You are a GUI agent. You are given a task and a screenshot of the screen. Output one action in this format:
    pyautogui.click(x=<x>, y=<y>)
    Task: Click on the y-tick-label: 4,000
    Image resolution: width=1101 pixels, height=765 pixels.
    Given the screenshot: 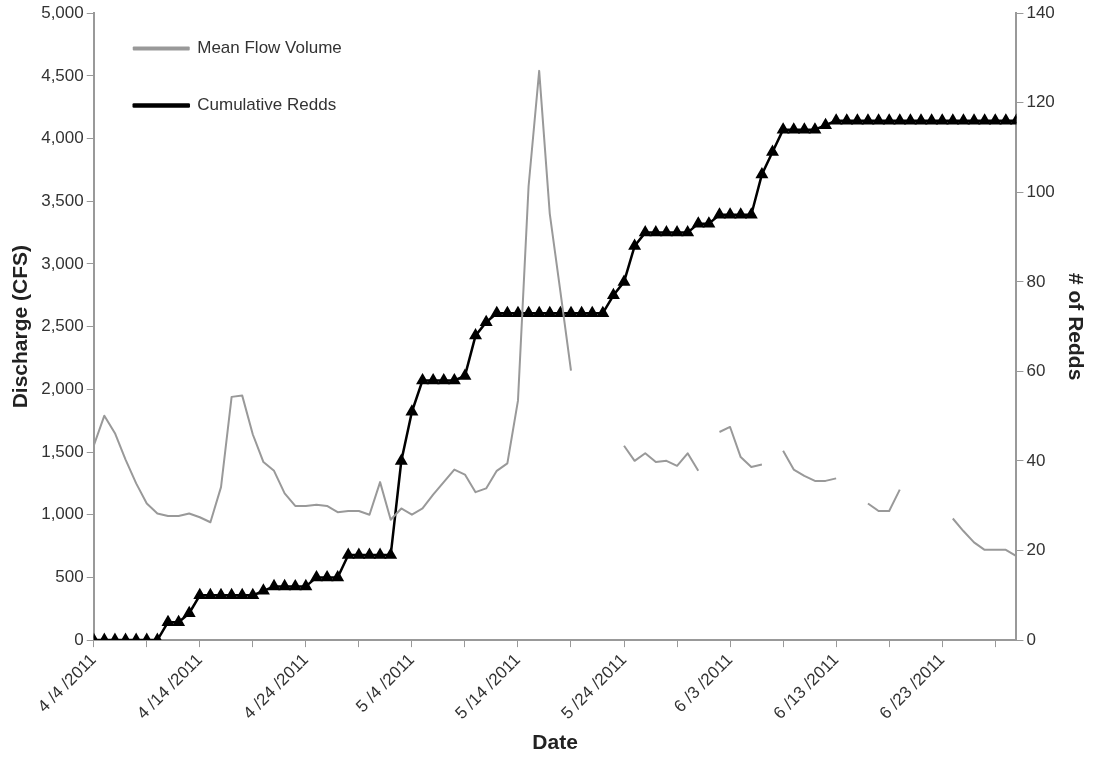 What is the action you would take?
    pyautogui.click(x=62, y=138)
    